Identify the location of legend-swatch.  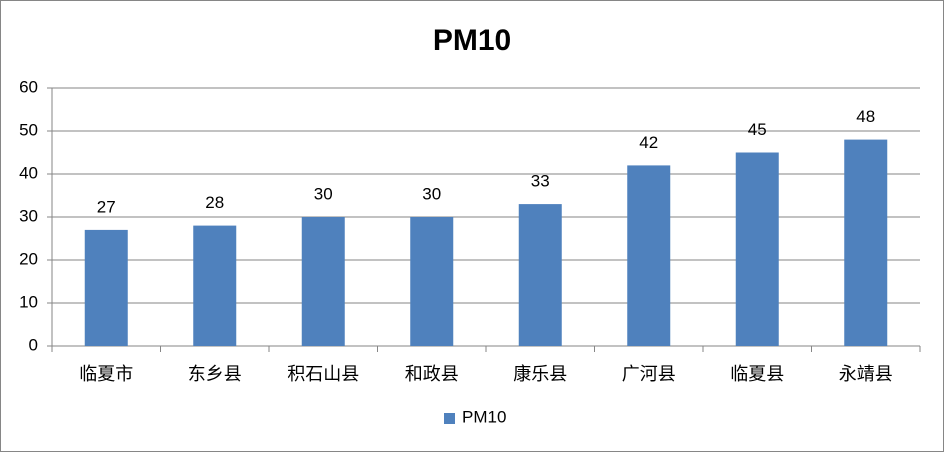
(449, 418).